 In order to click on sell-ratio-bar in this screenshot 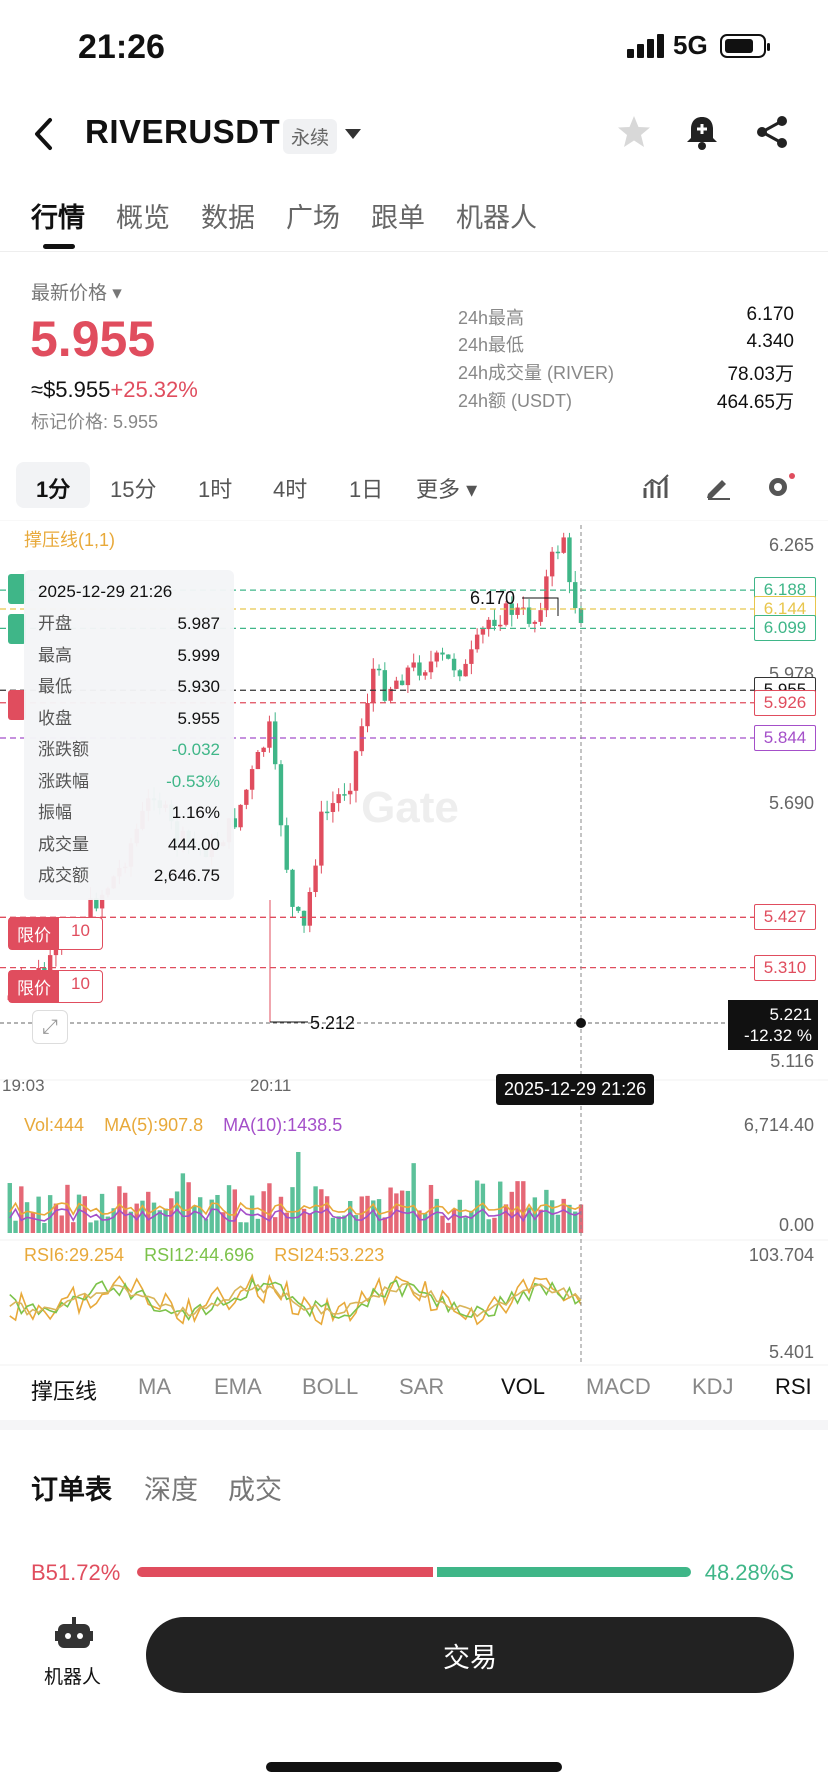, I will do `click(564, 1572)`.